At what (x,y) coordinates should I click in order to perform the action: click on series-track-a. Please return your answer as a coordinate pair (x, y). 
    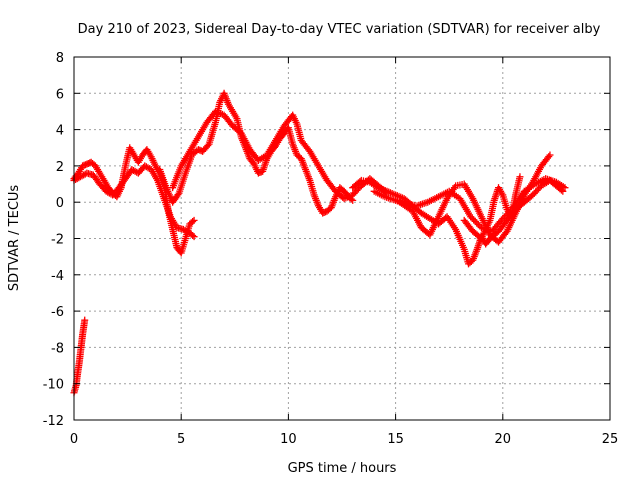
    Looking at the image, I should click on (134, 200).